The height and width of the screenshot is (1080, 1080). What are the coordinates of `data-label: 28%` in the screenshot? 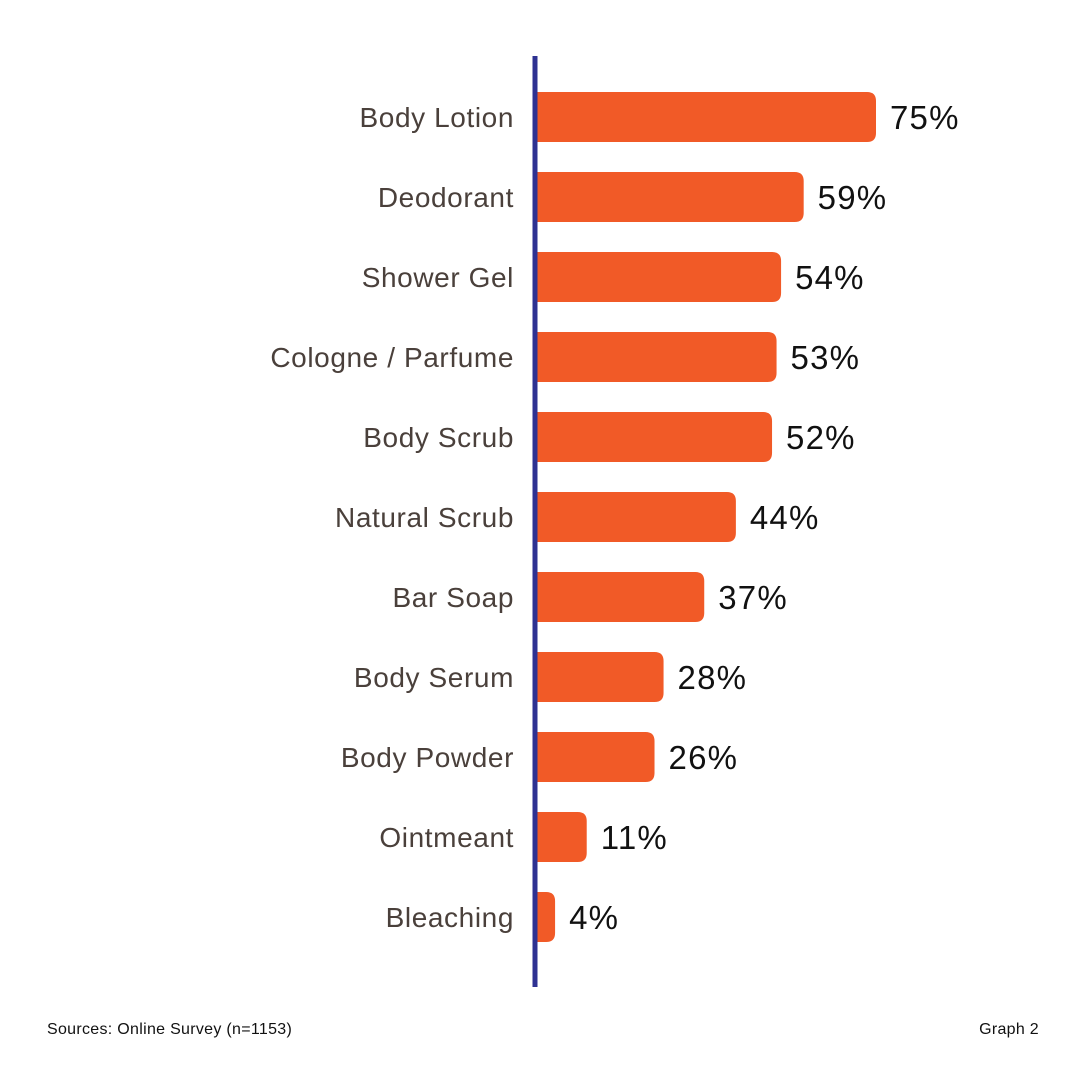 It's located at (713, 677).